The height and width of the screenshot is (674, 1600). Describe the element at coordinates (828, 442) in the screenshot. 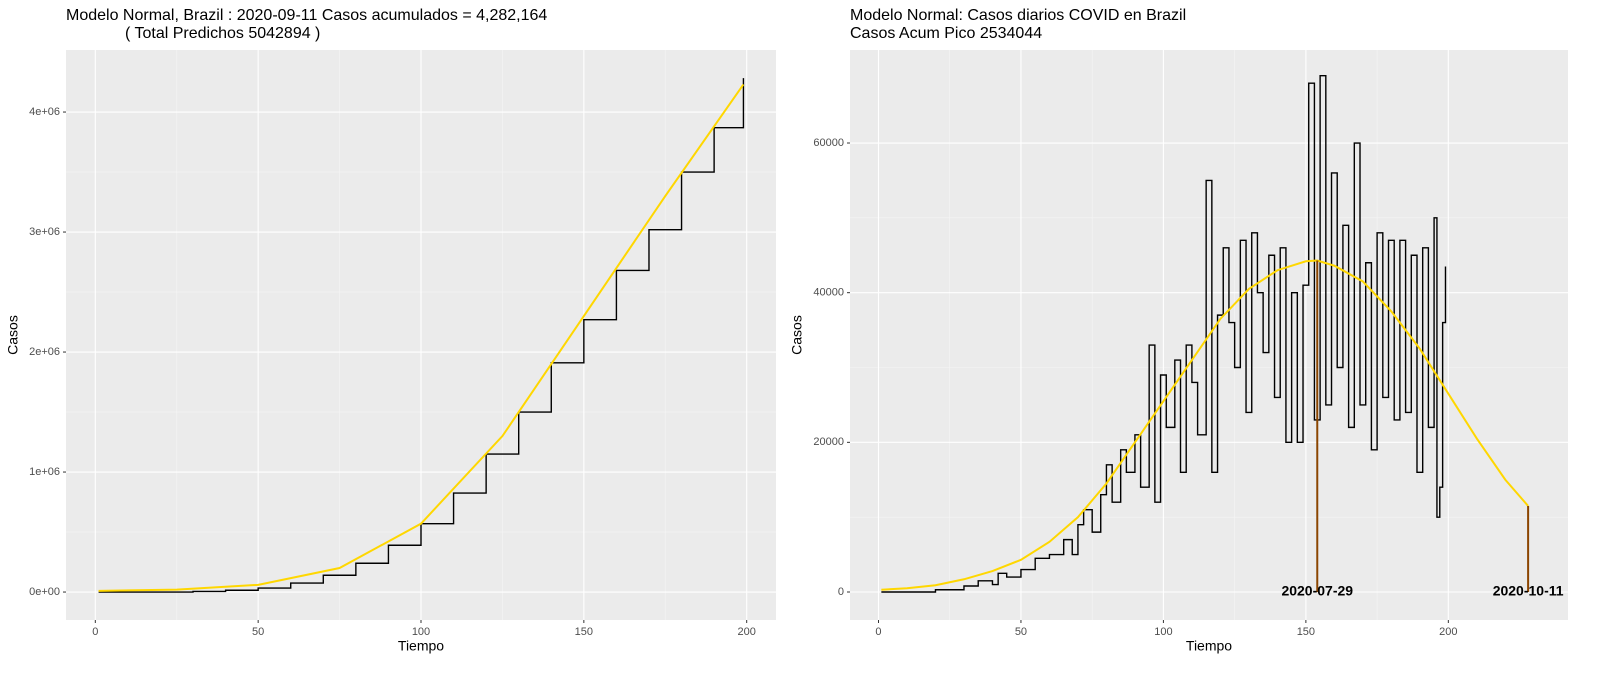

I see `y-tick-label: 20000` at that location.